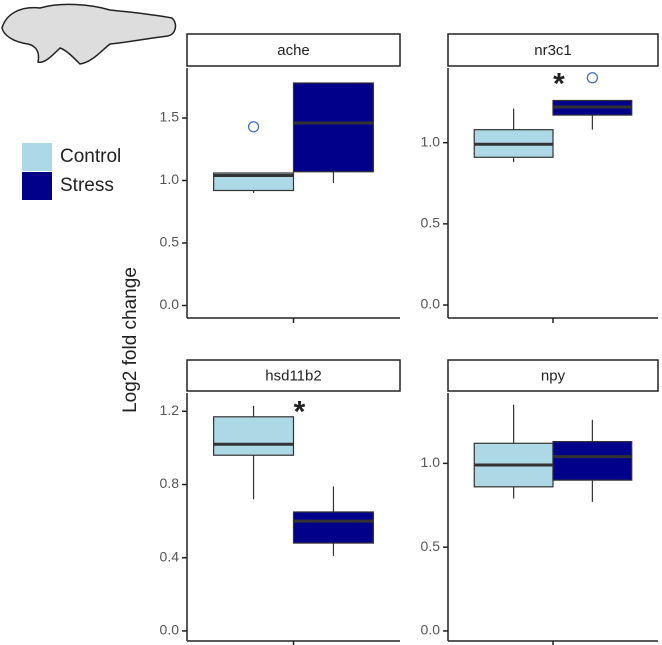  I want to click on y-tick-label: 1.5, so click(170, 117).